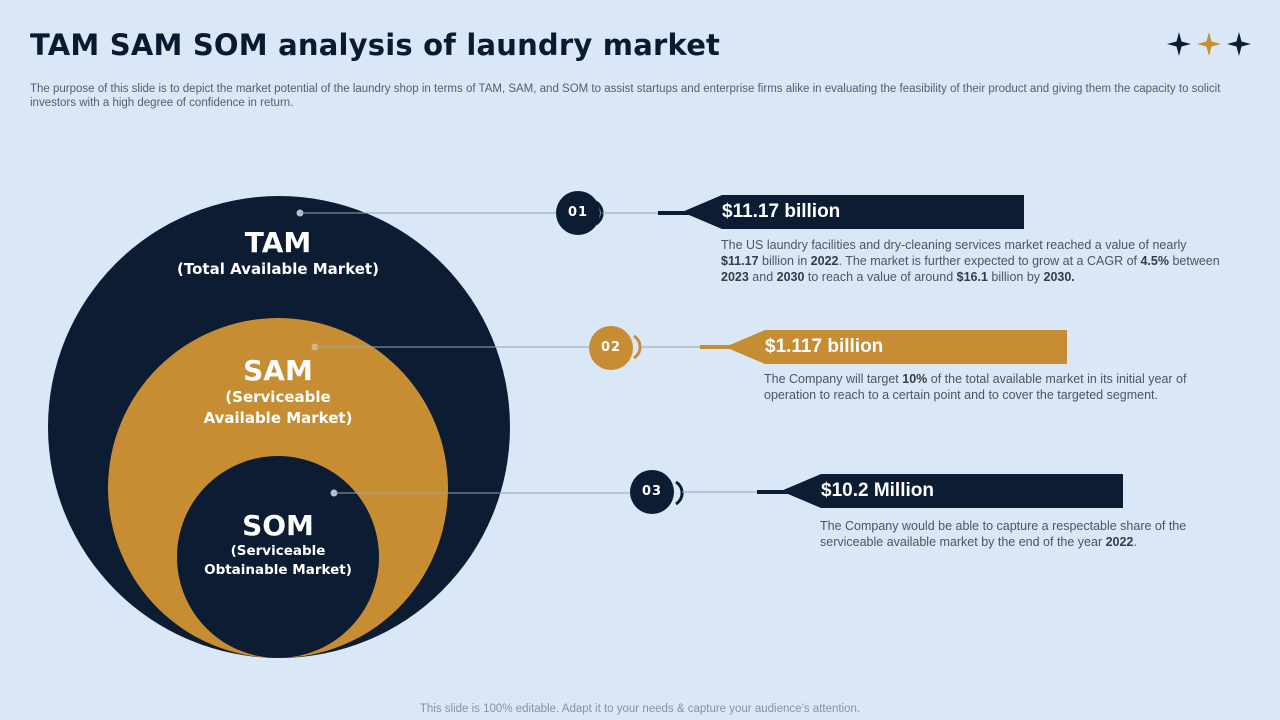 The image size is (1280, 720). I want to click on sparkle-stars-icon, so click(1209, 44).